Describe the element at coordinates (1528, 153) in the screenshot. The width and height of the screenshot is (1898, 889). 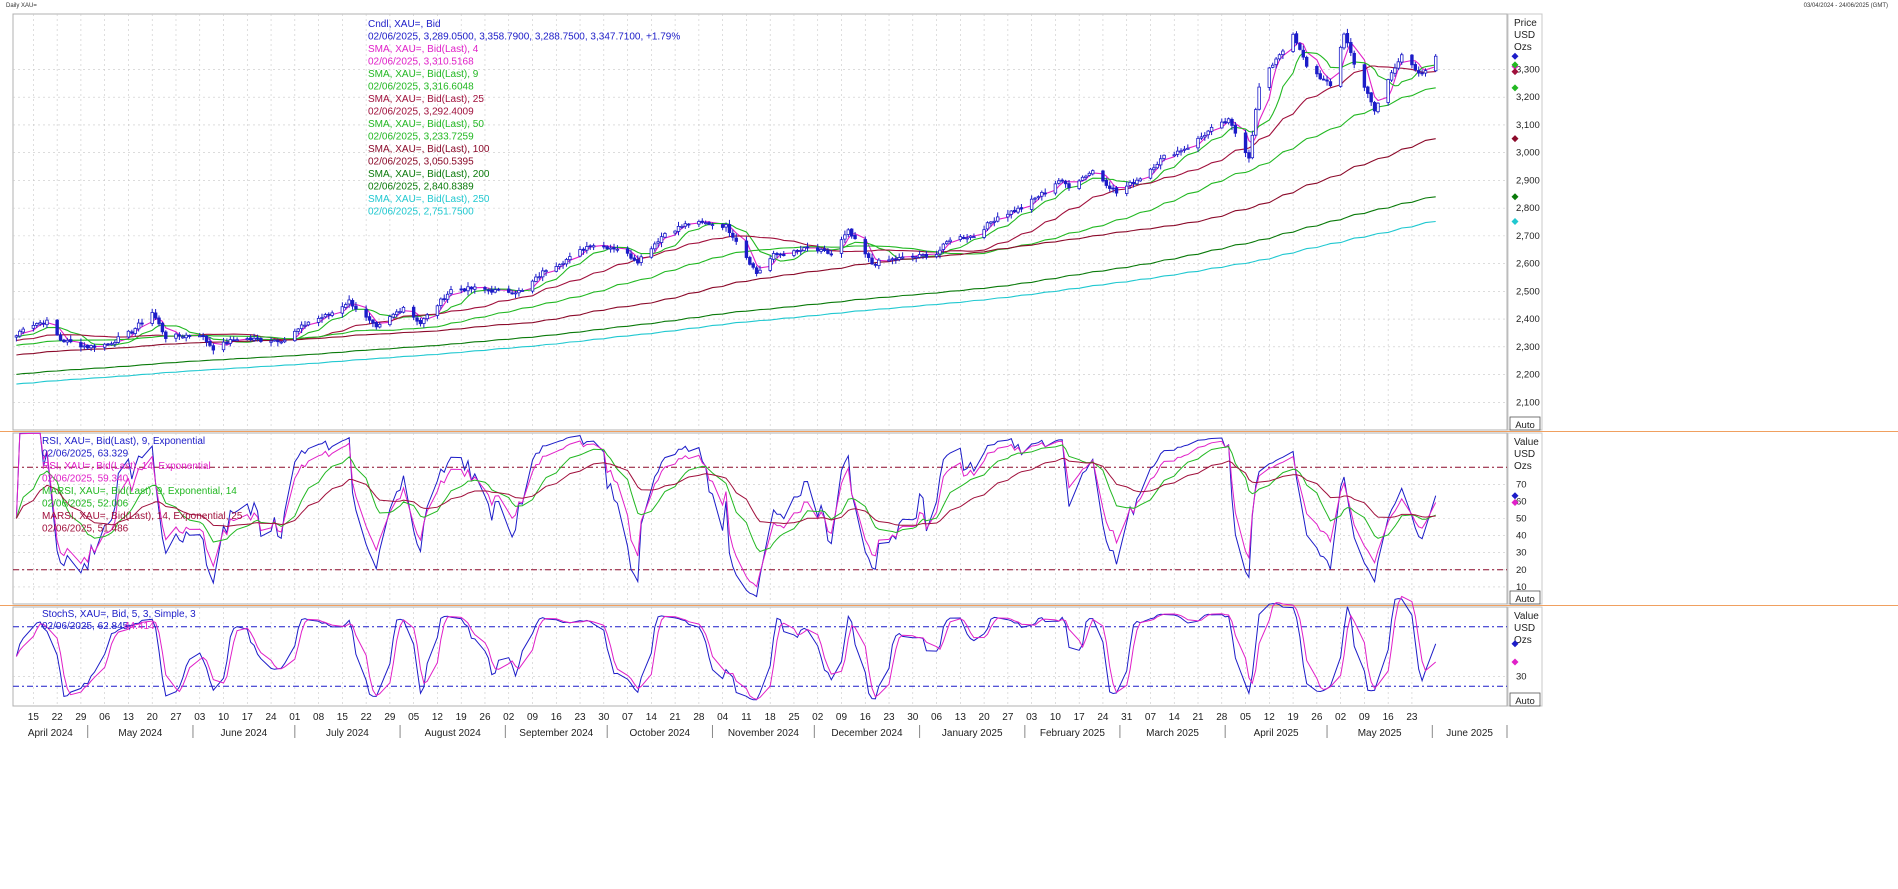
I see `y-tick-label: 3,000` at that location.